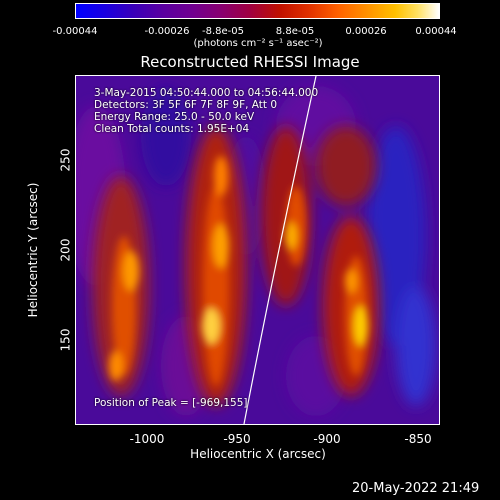 This screenshot has width=500, height=500. I want to click on y-tick-label: 200, so click(65, 250).